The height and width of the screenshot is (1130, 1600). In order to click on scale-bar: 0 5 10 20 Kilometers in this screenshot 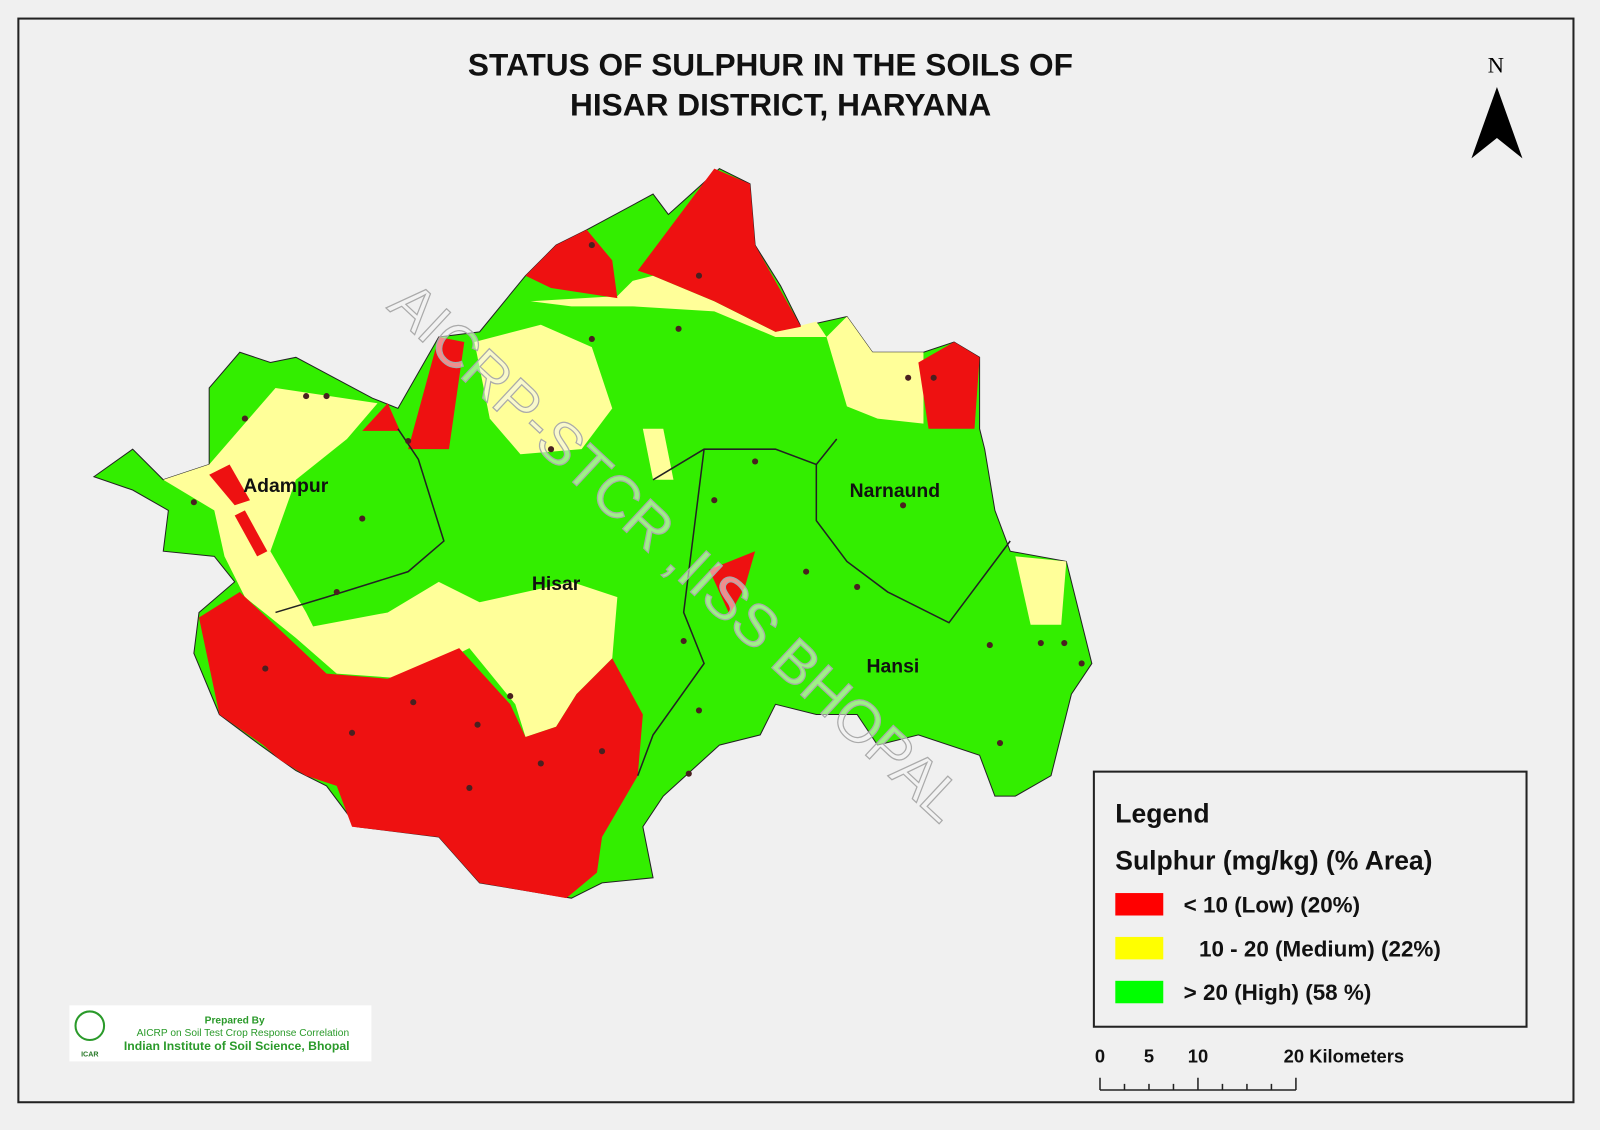, I will do `click(1249, 1068)`.